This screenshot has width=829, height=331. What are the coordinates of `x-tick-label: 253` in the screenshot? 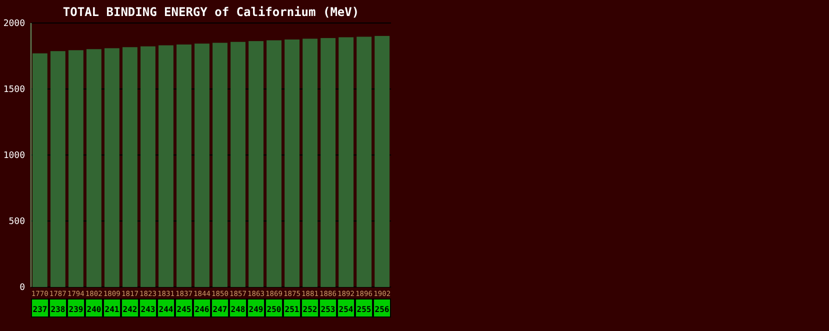 It's located at (328, 309).